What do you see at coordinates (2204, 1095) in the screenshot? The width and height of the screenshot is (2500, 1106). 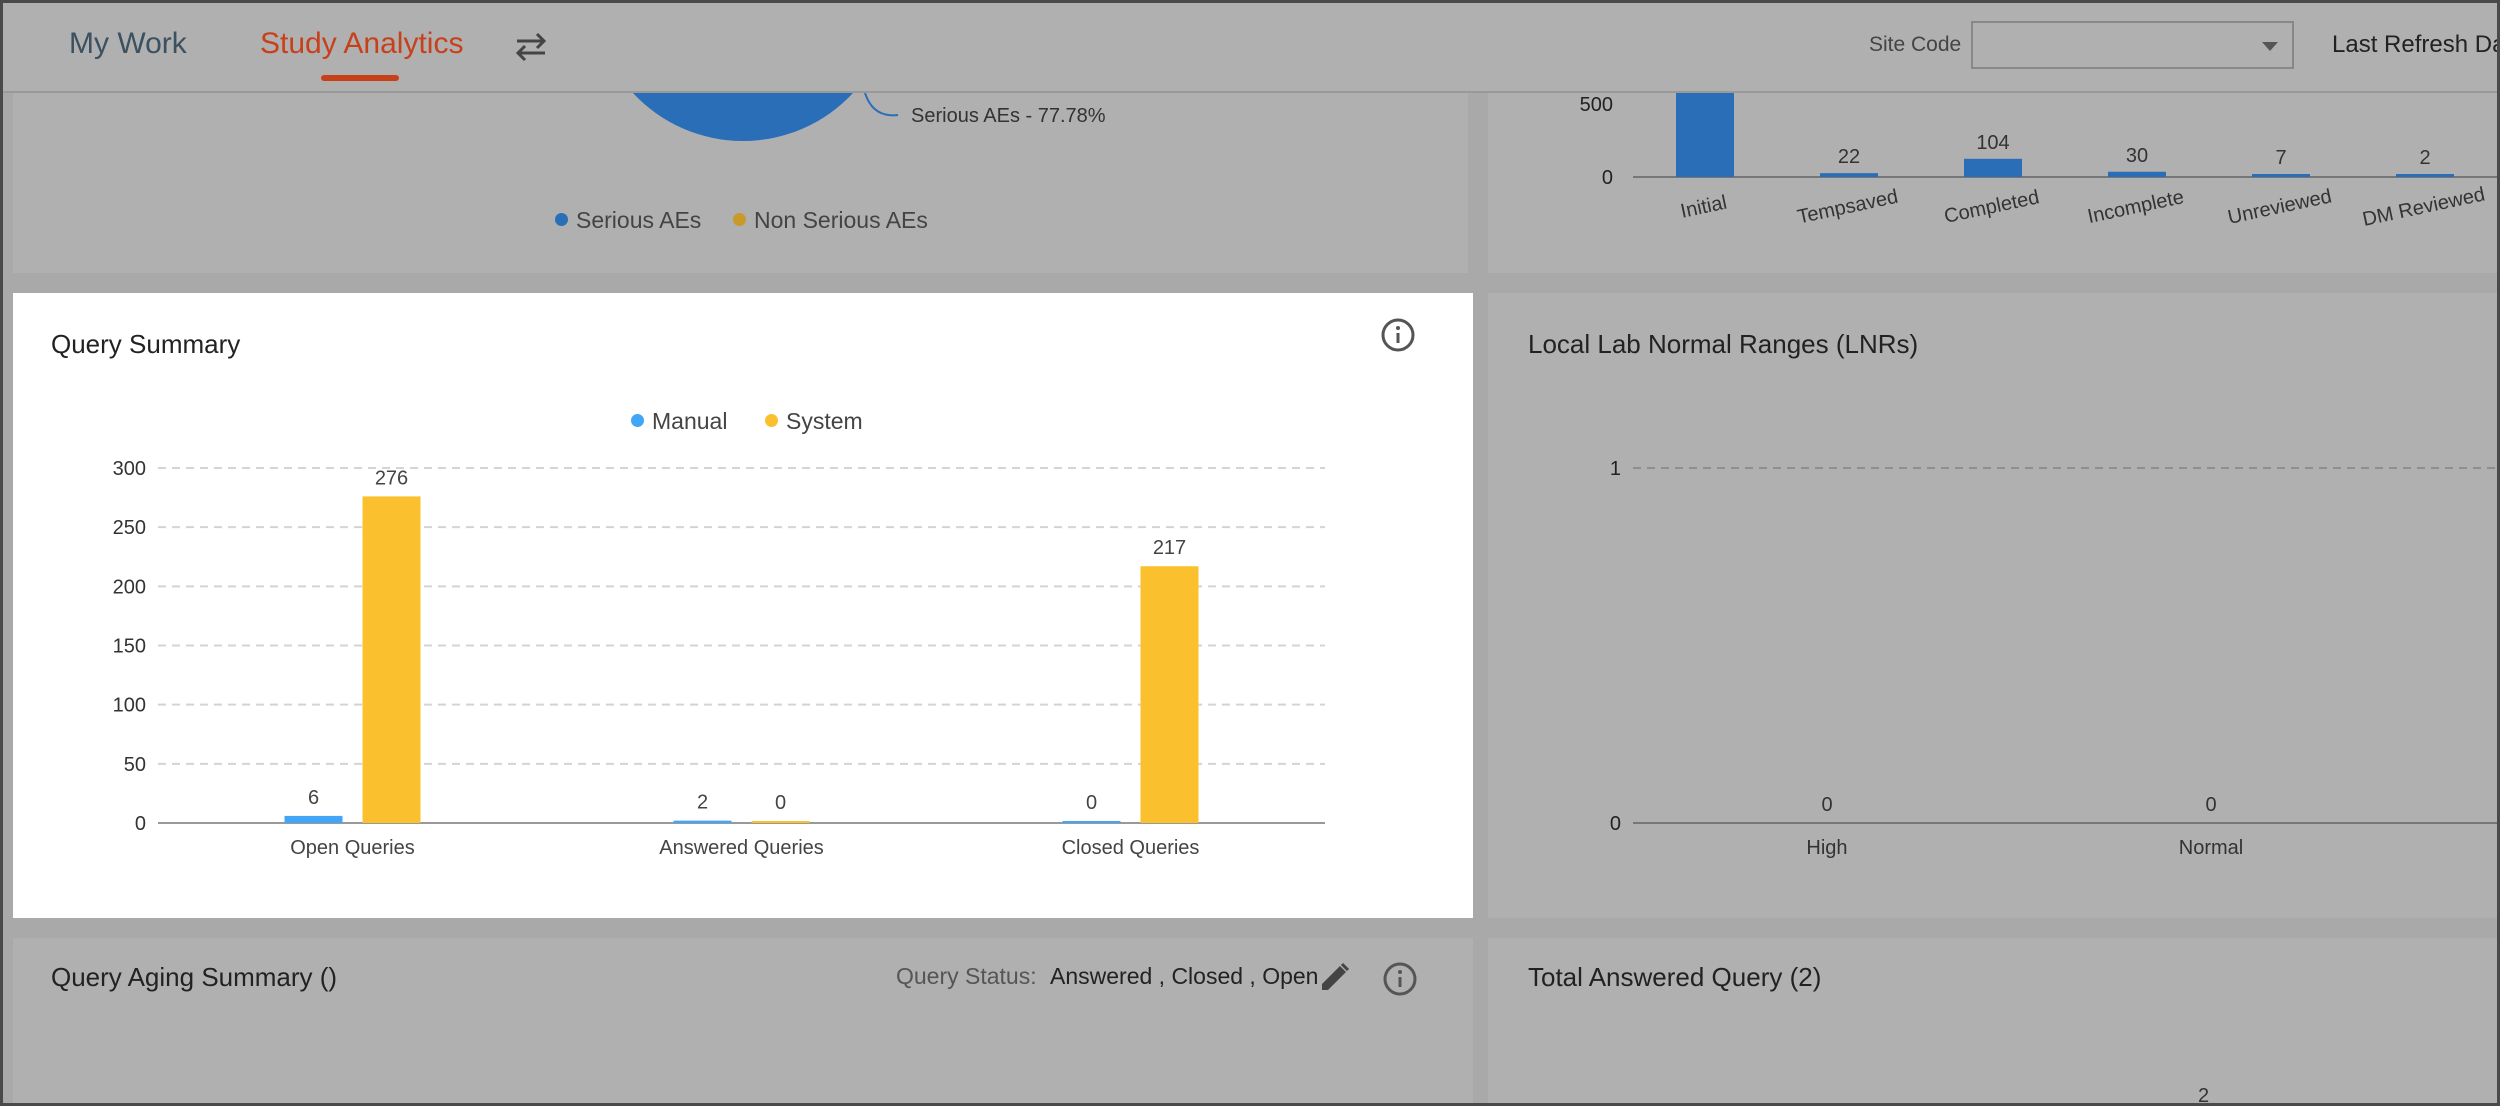 I see `partial-data-label: 2` at bounding box center [2204, 1095].